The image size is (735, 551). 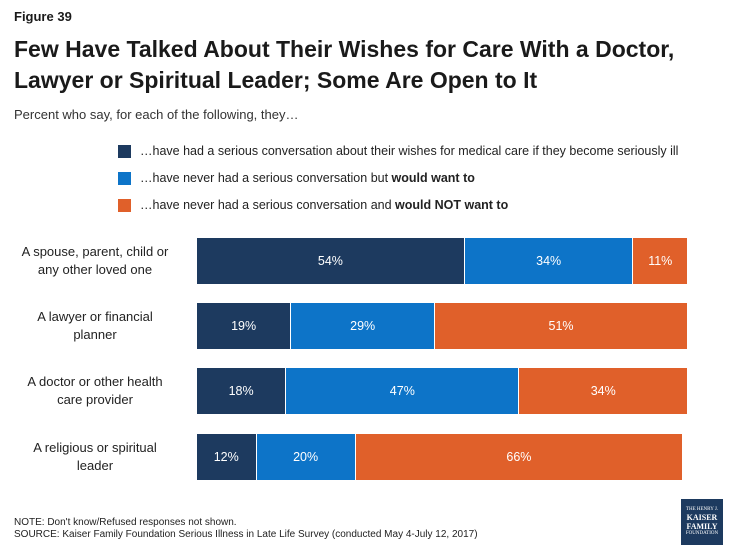 I want to click on bar-segment: 51%, so click(x=562, y=326).